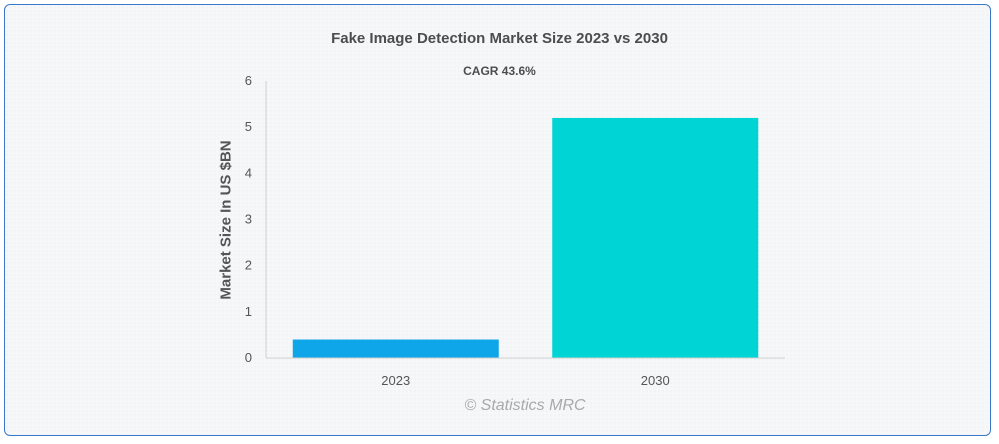 Image resolution: width=999 pixels, height=444 pixels. I want to click on x-axis-ticks: 2023 2030, so click(525, 380).